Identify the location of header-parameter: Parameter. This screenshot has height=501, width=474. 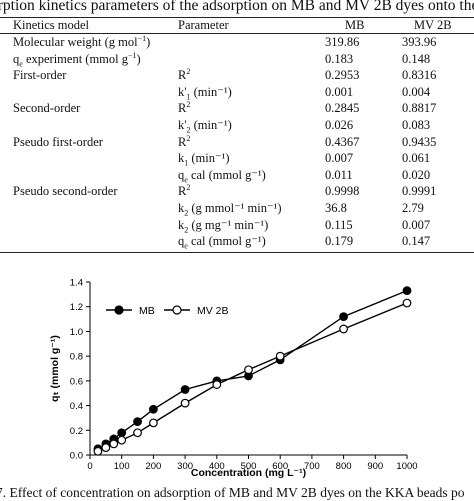
(203, 25).